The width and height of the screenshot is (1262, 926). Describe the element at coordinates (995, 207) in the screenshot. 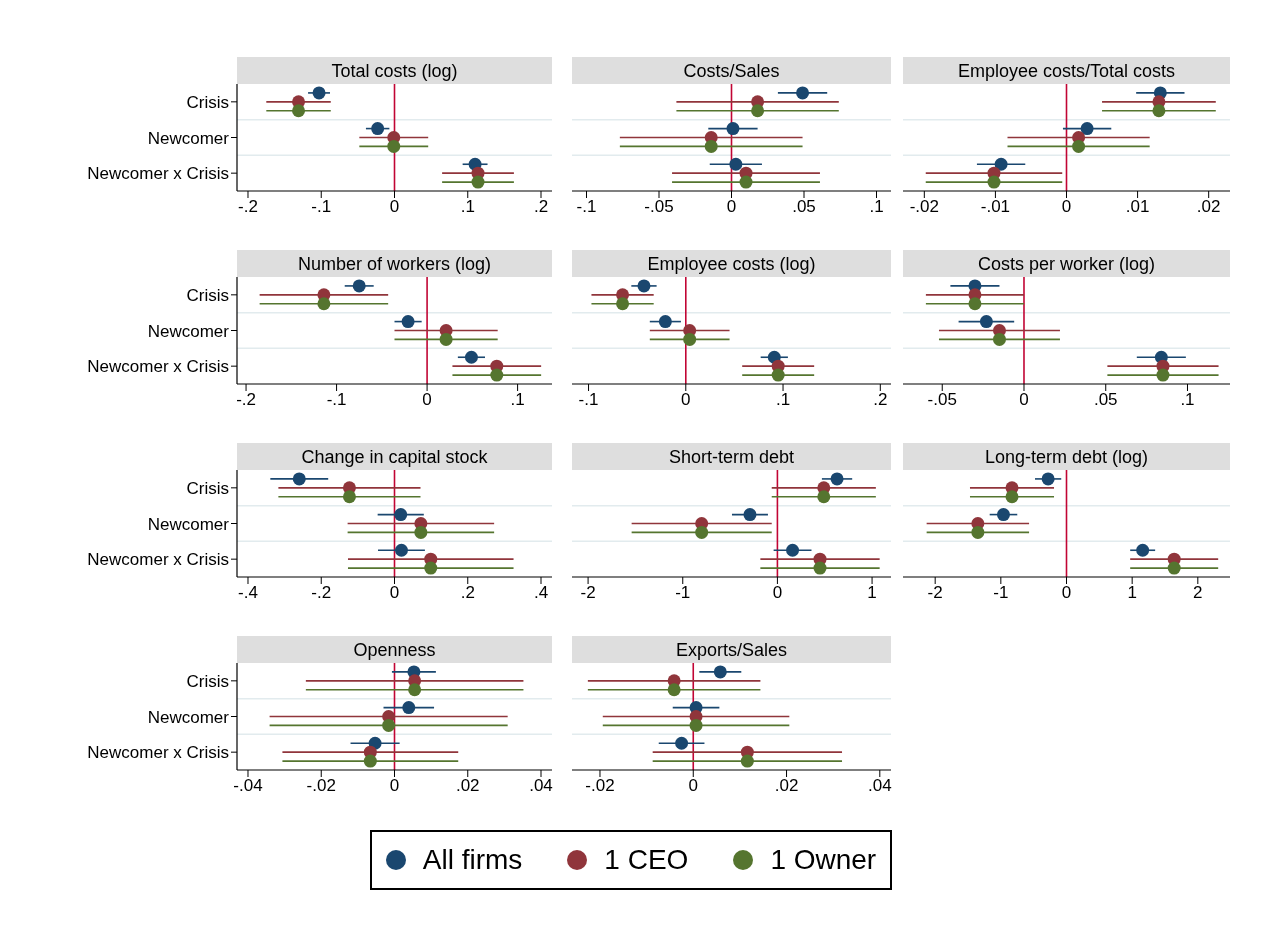

I see `x-tick-label: -.01` at that location.